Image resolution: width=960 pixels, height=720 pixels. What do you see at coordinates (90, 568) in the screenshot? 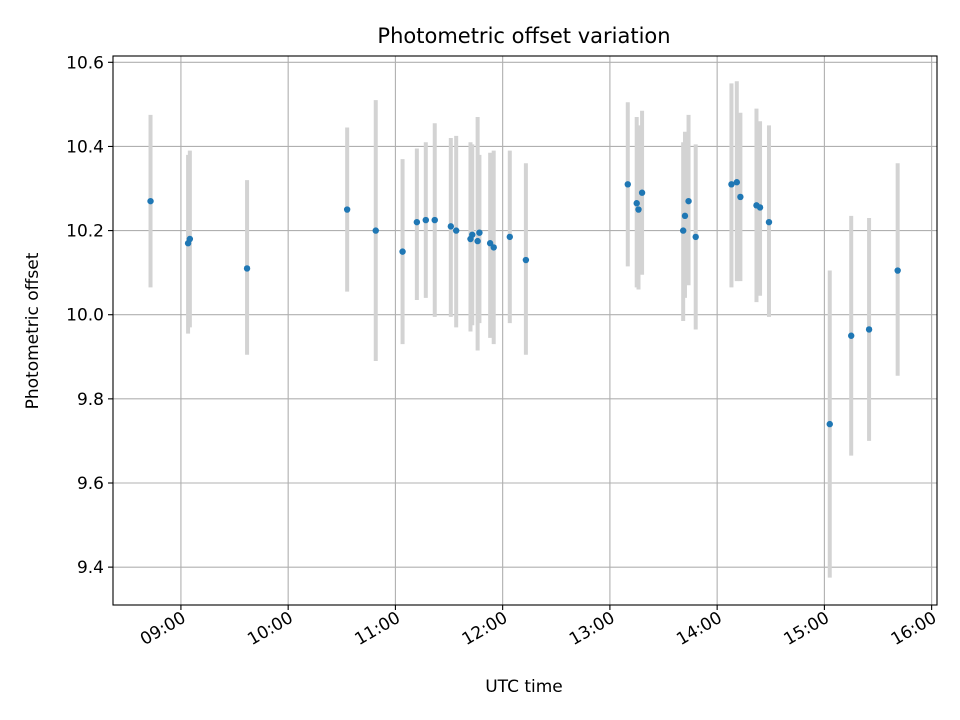
I see `y-tick-label: 9.4` at bounding box center [90, 568].